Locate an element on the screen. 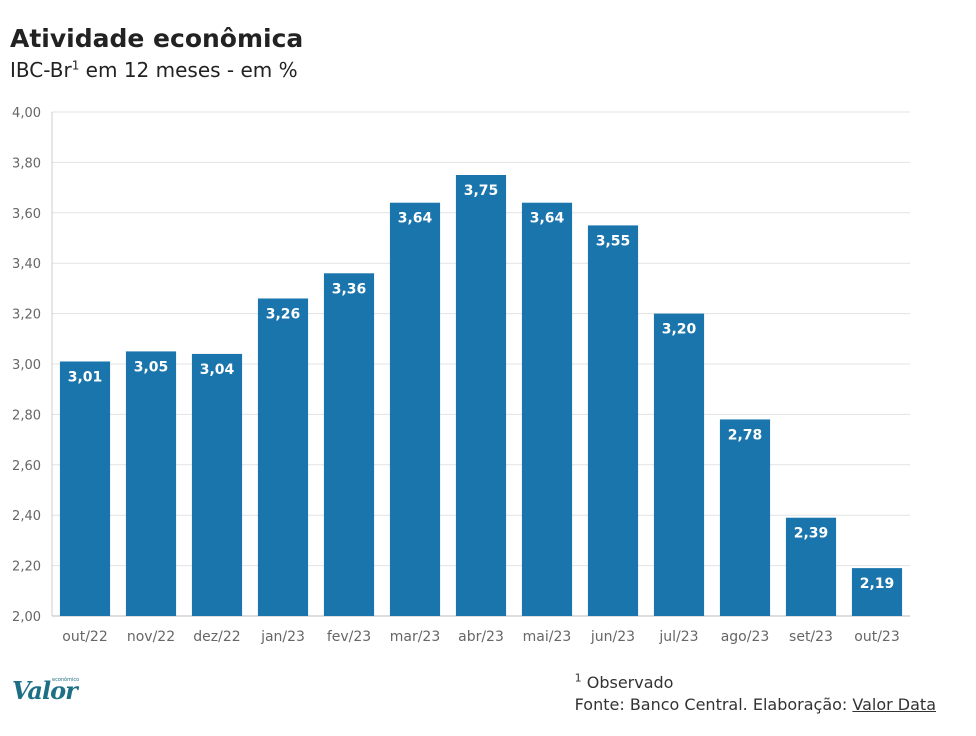  subtitle-prefix: IBC-Br is located at coordinates (41, 70).